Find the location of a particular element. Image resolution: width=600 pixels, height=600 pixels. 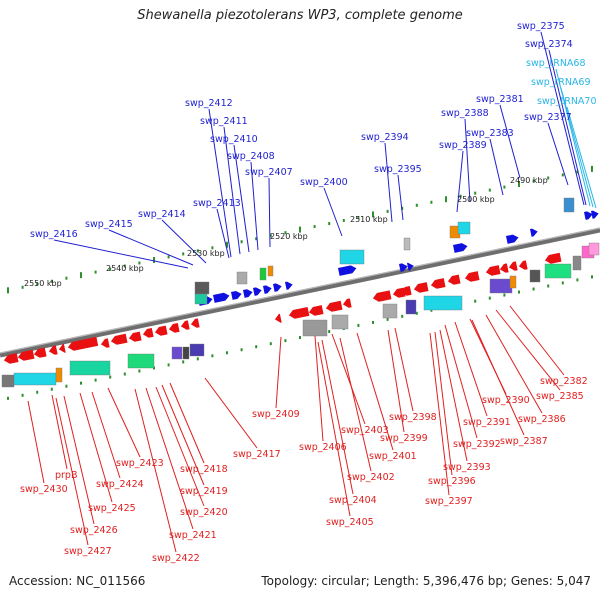

gene-label-lower: swp_2406 is located at coordinates (323, 447).